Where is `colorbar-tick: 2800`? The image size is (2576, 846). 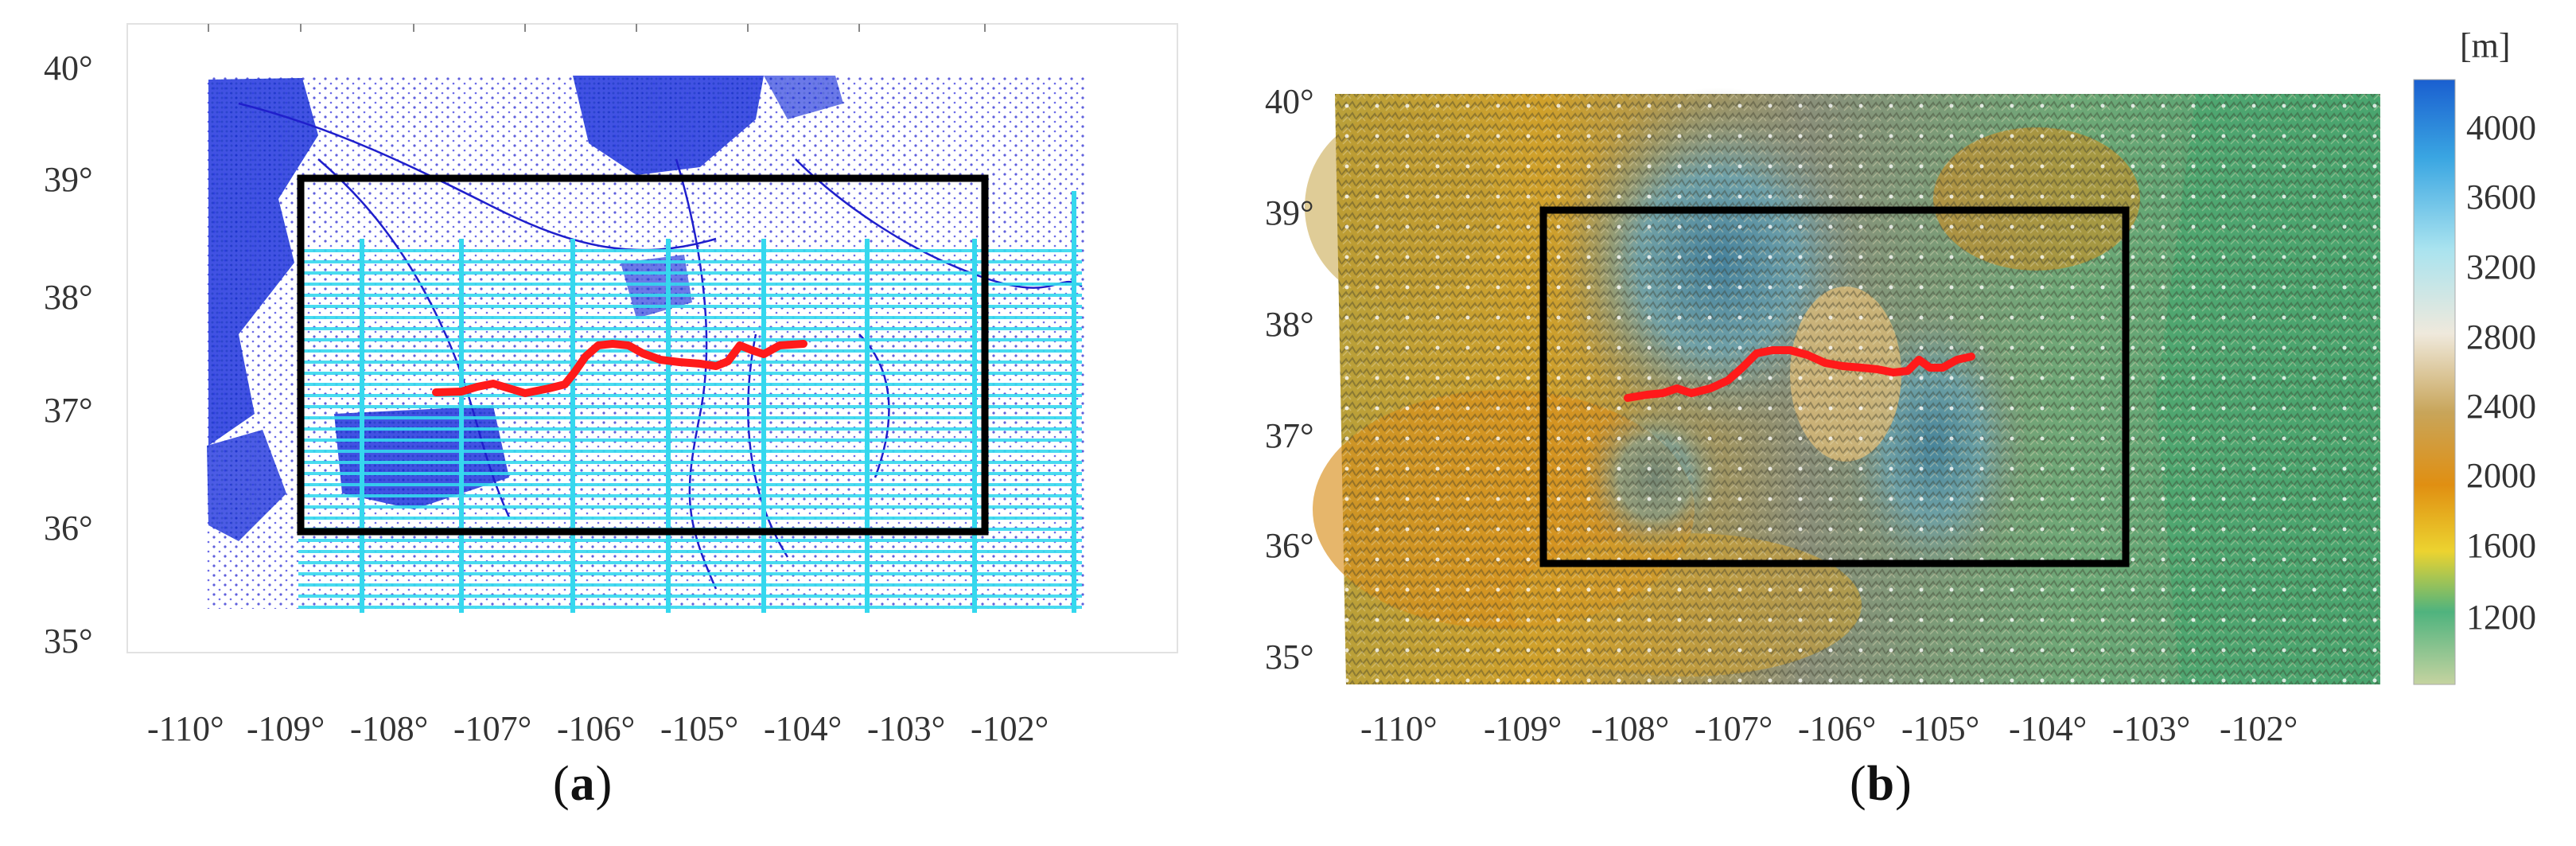 colorbar-tick: 2800 is located at coordinates (2501, 337).